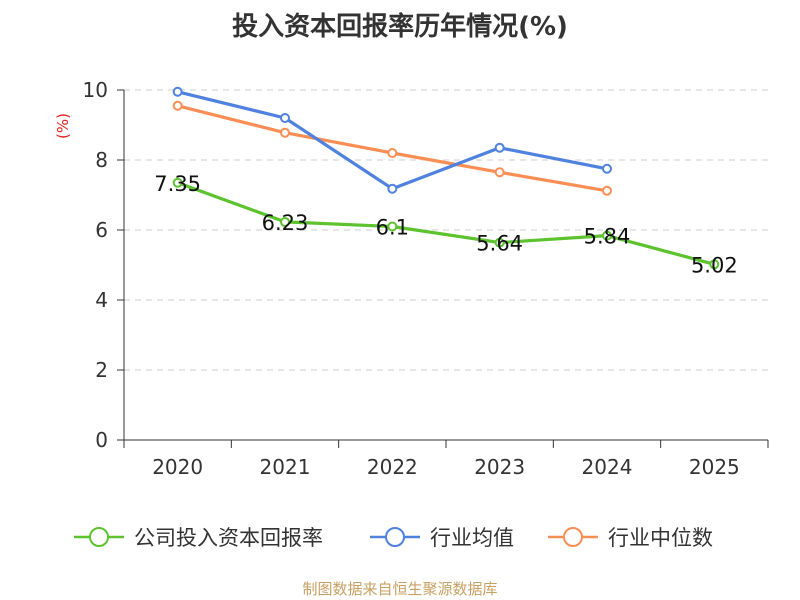 The image size is (800, 600). What do you see at coordinates (177, 105) in the screenshot?
I see `series-2-point-2020` at bounding box center [177, 105].